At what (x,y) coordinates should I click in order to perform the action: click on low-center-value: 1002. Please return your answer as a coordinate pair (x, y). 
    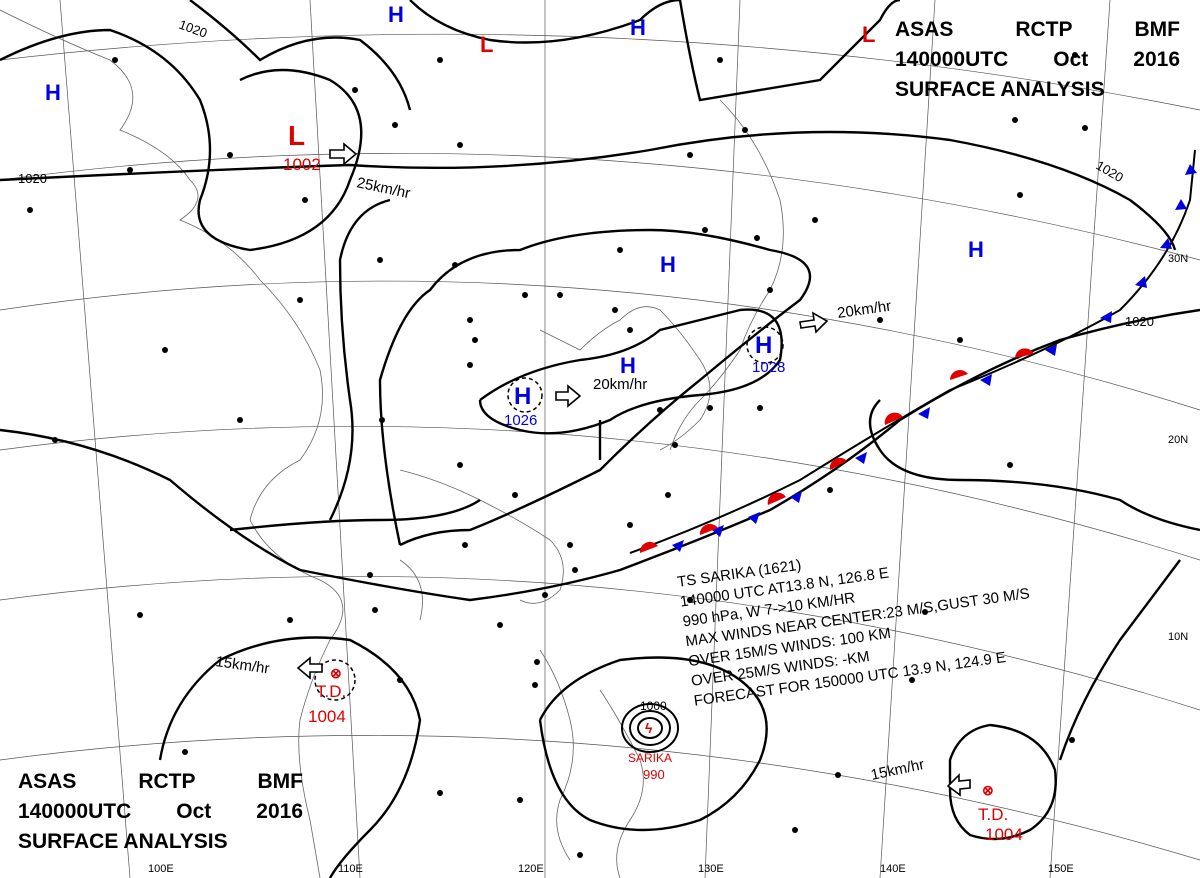
    Looking at the image, I should click on (302, 164).